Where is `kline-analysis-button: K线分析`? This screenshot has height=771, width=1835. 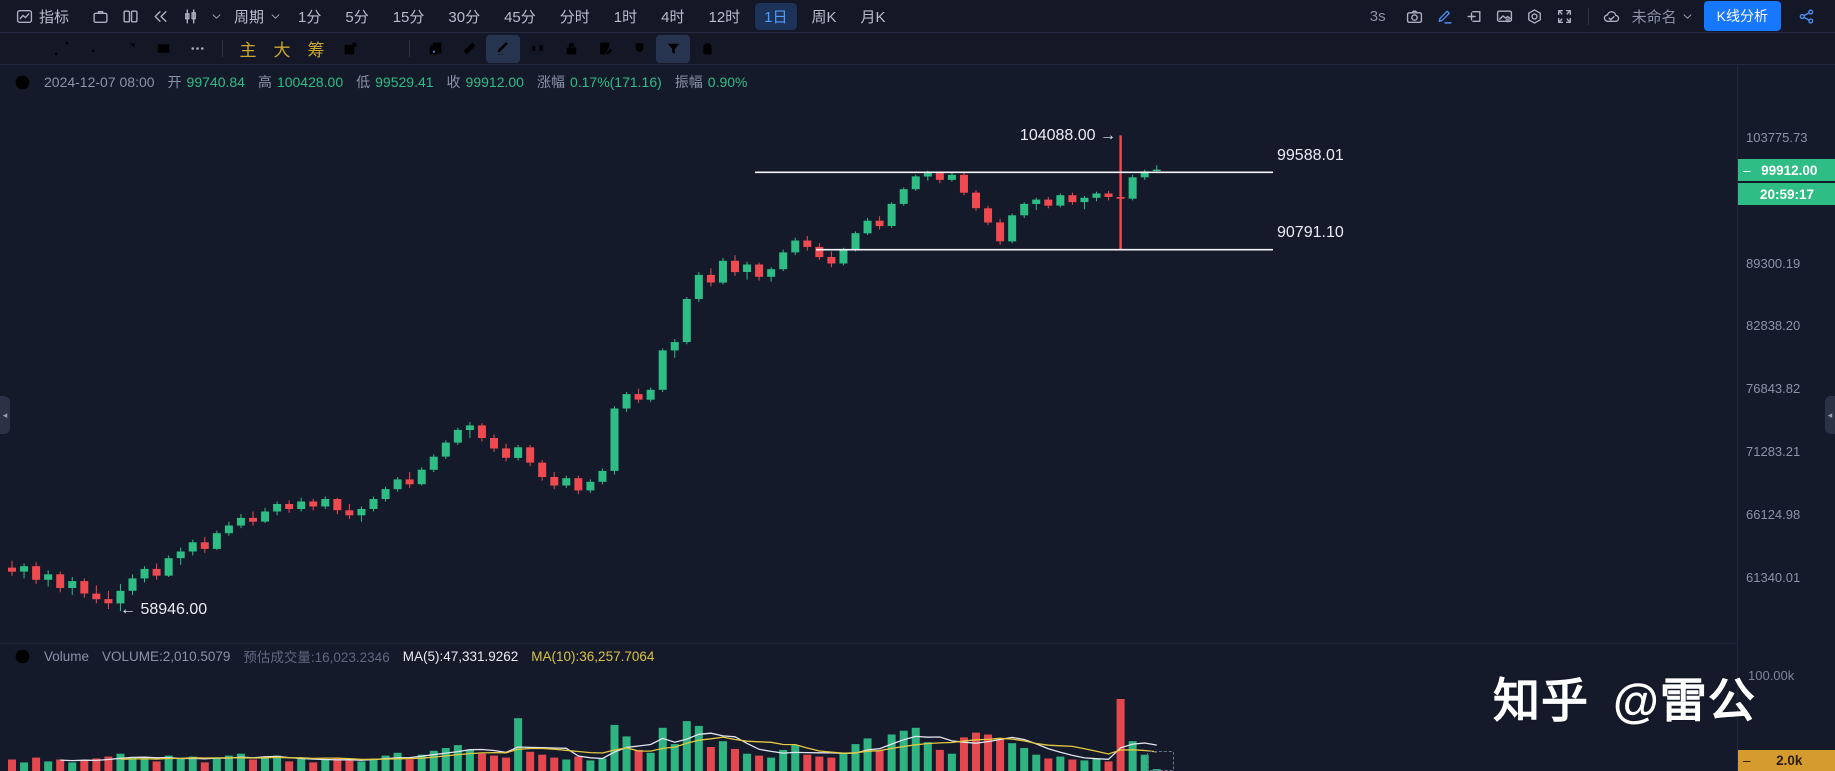
kline-analysis-button: K线分析 is located at coordinates (1742, 16).